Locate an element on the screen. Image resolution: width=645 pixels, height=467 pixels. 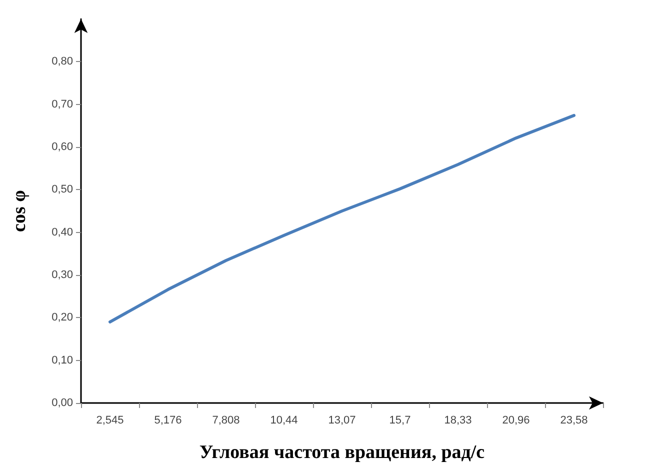
x-tick-label: 13,07 is located at coordinates (342, 420).